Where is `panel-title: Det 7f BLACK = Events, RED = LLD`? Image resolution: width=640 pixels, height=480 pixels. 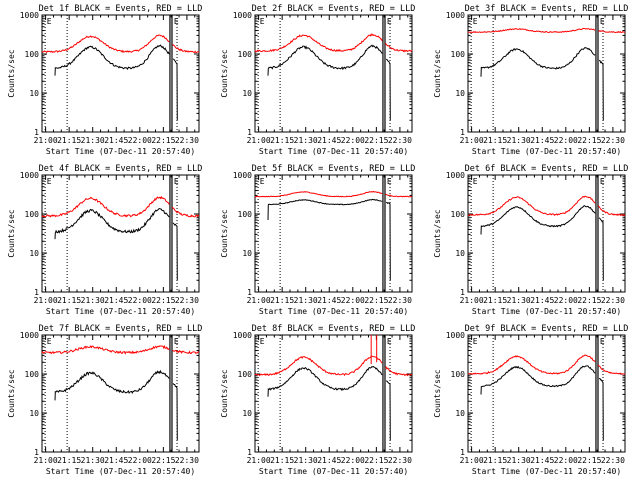
panel-title: Det 7f BLACK = Events, RED = LLD is located at coordinates (121, 329).